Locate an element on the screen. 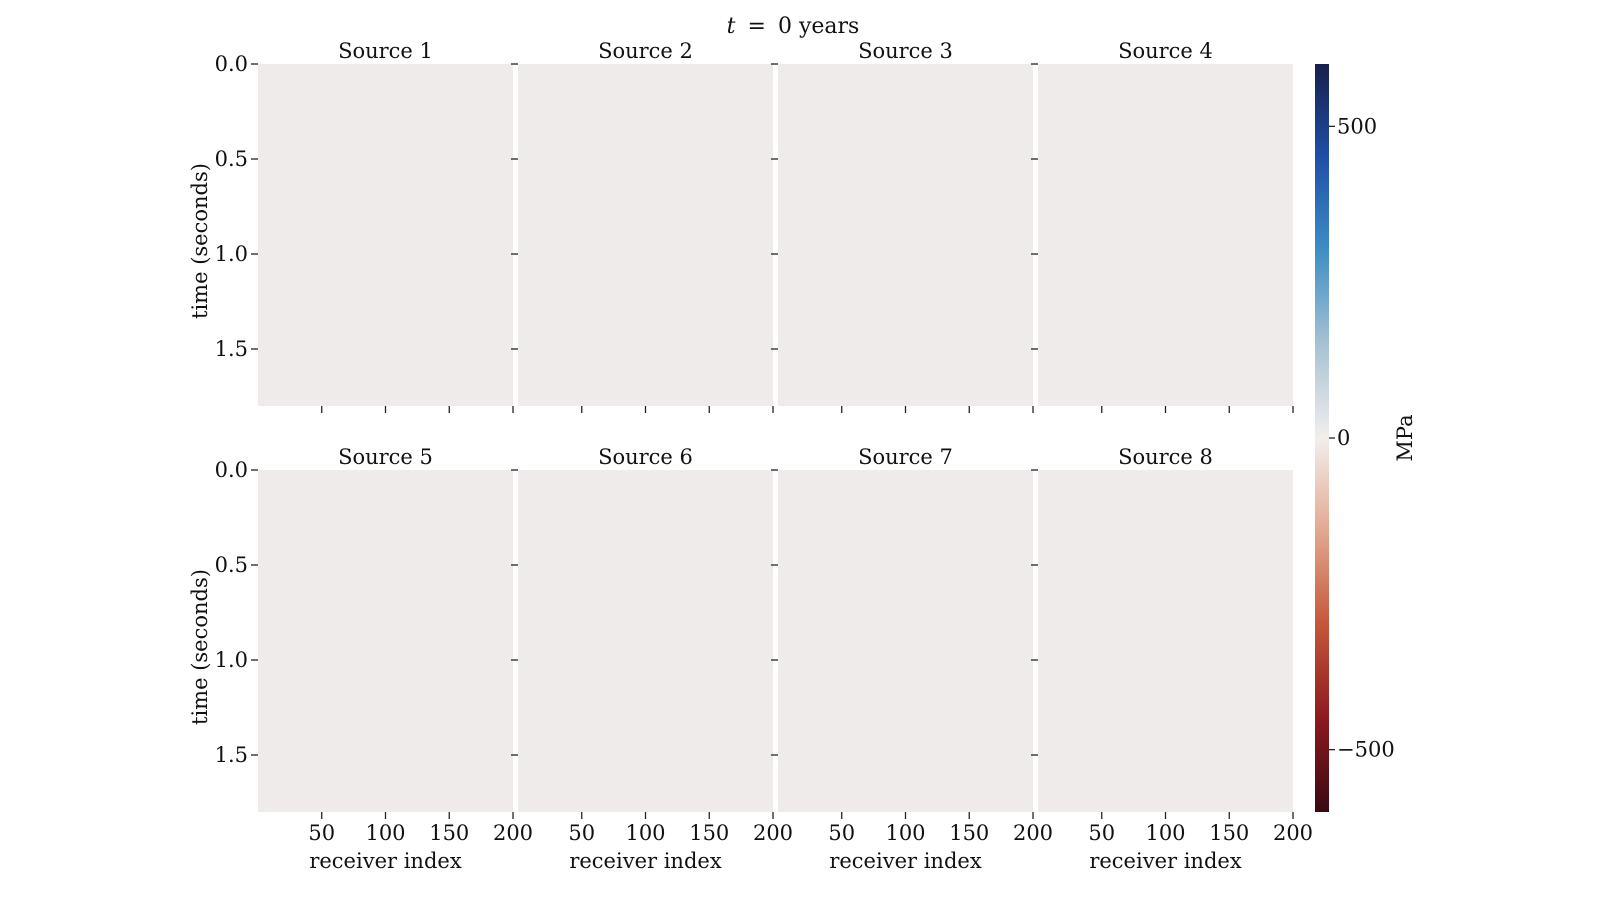 This screenshot has width=1600, height=900. panel-6: Source 6 50 100 150 200 receiver index is located at coordinates (652, 659).